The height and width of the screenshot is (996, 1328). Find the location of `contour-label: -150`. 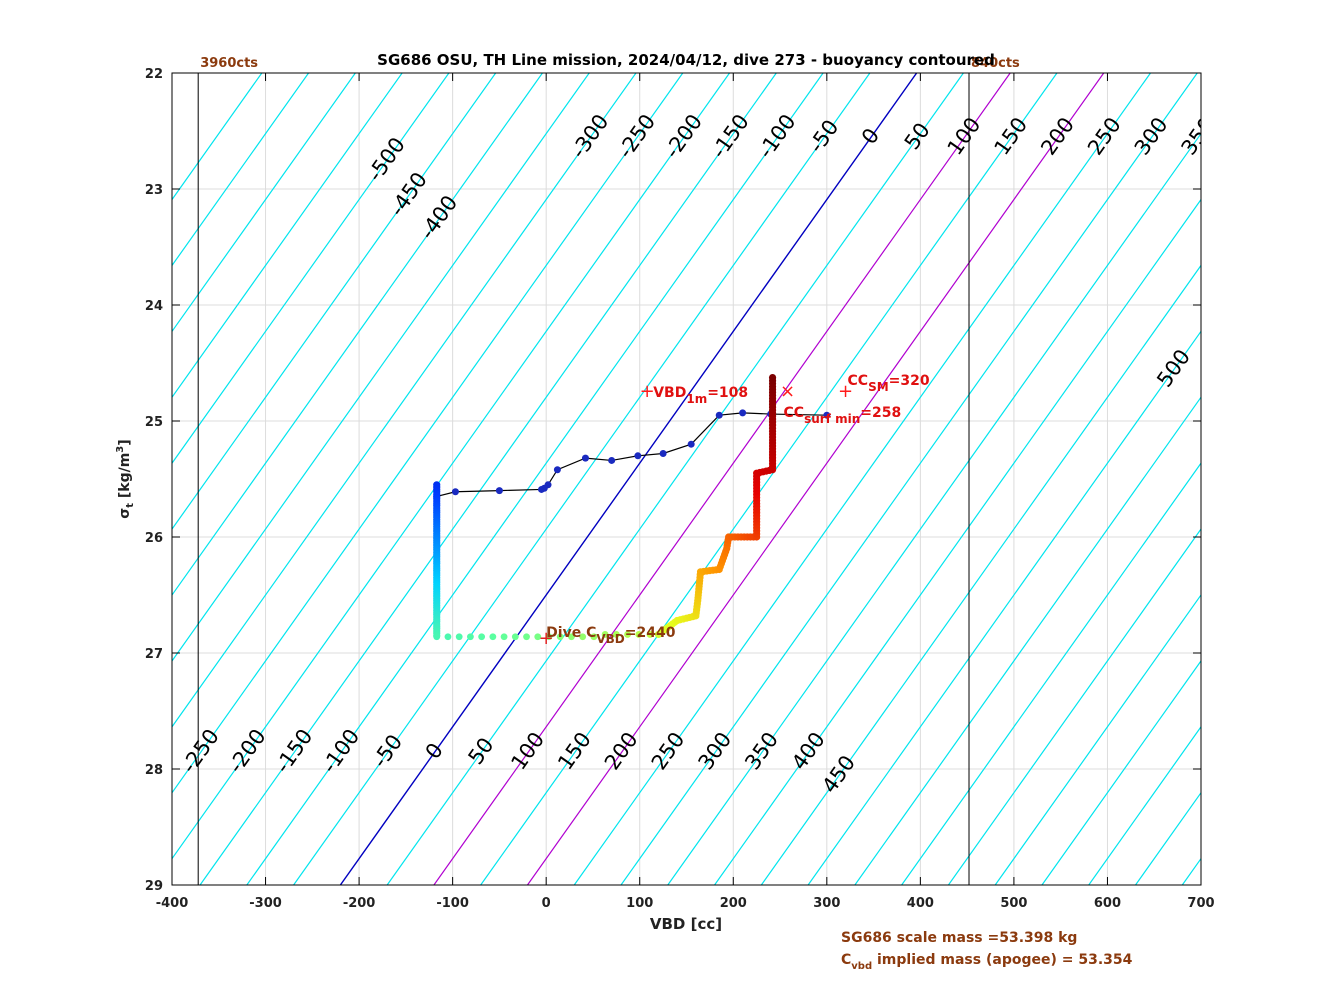

contour-label: -150 is located at coordinates (730, 136).